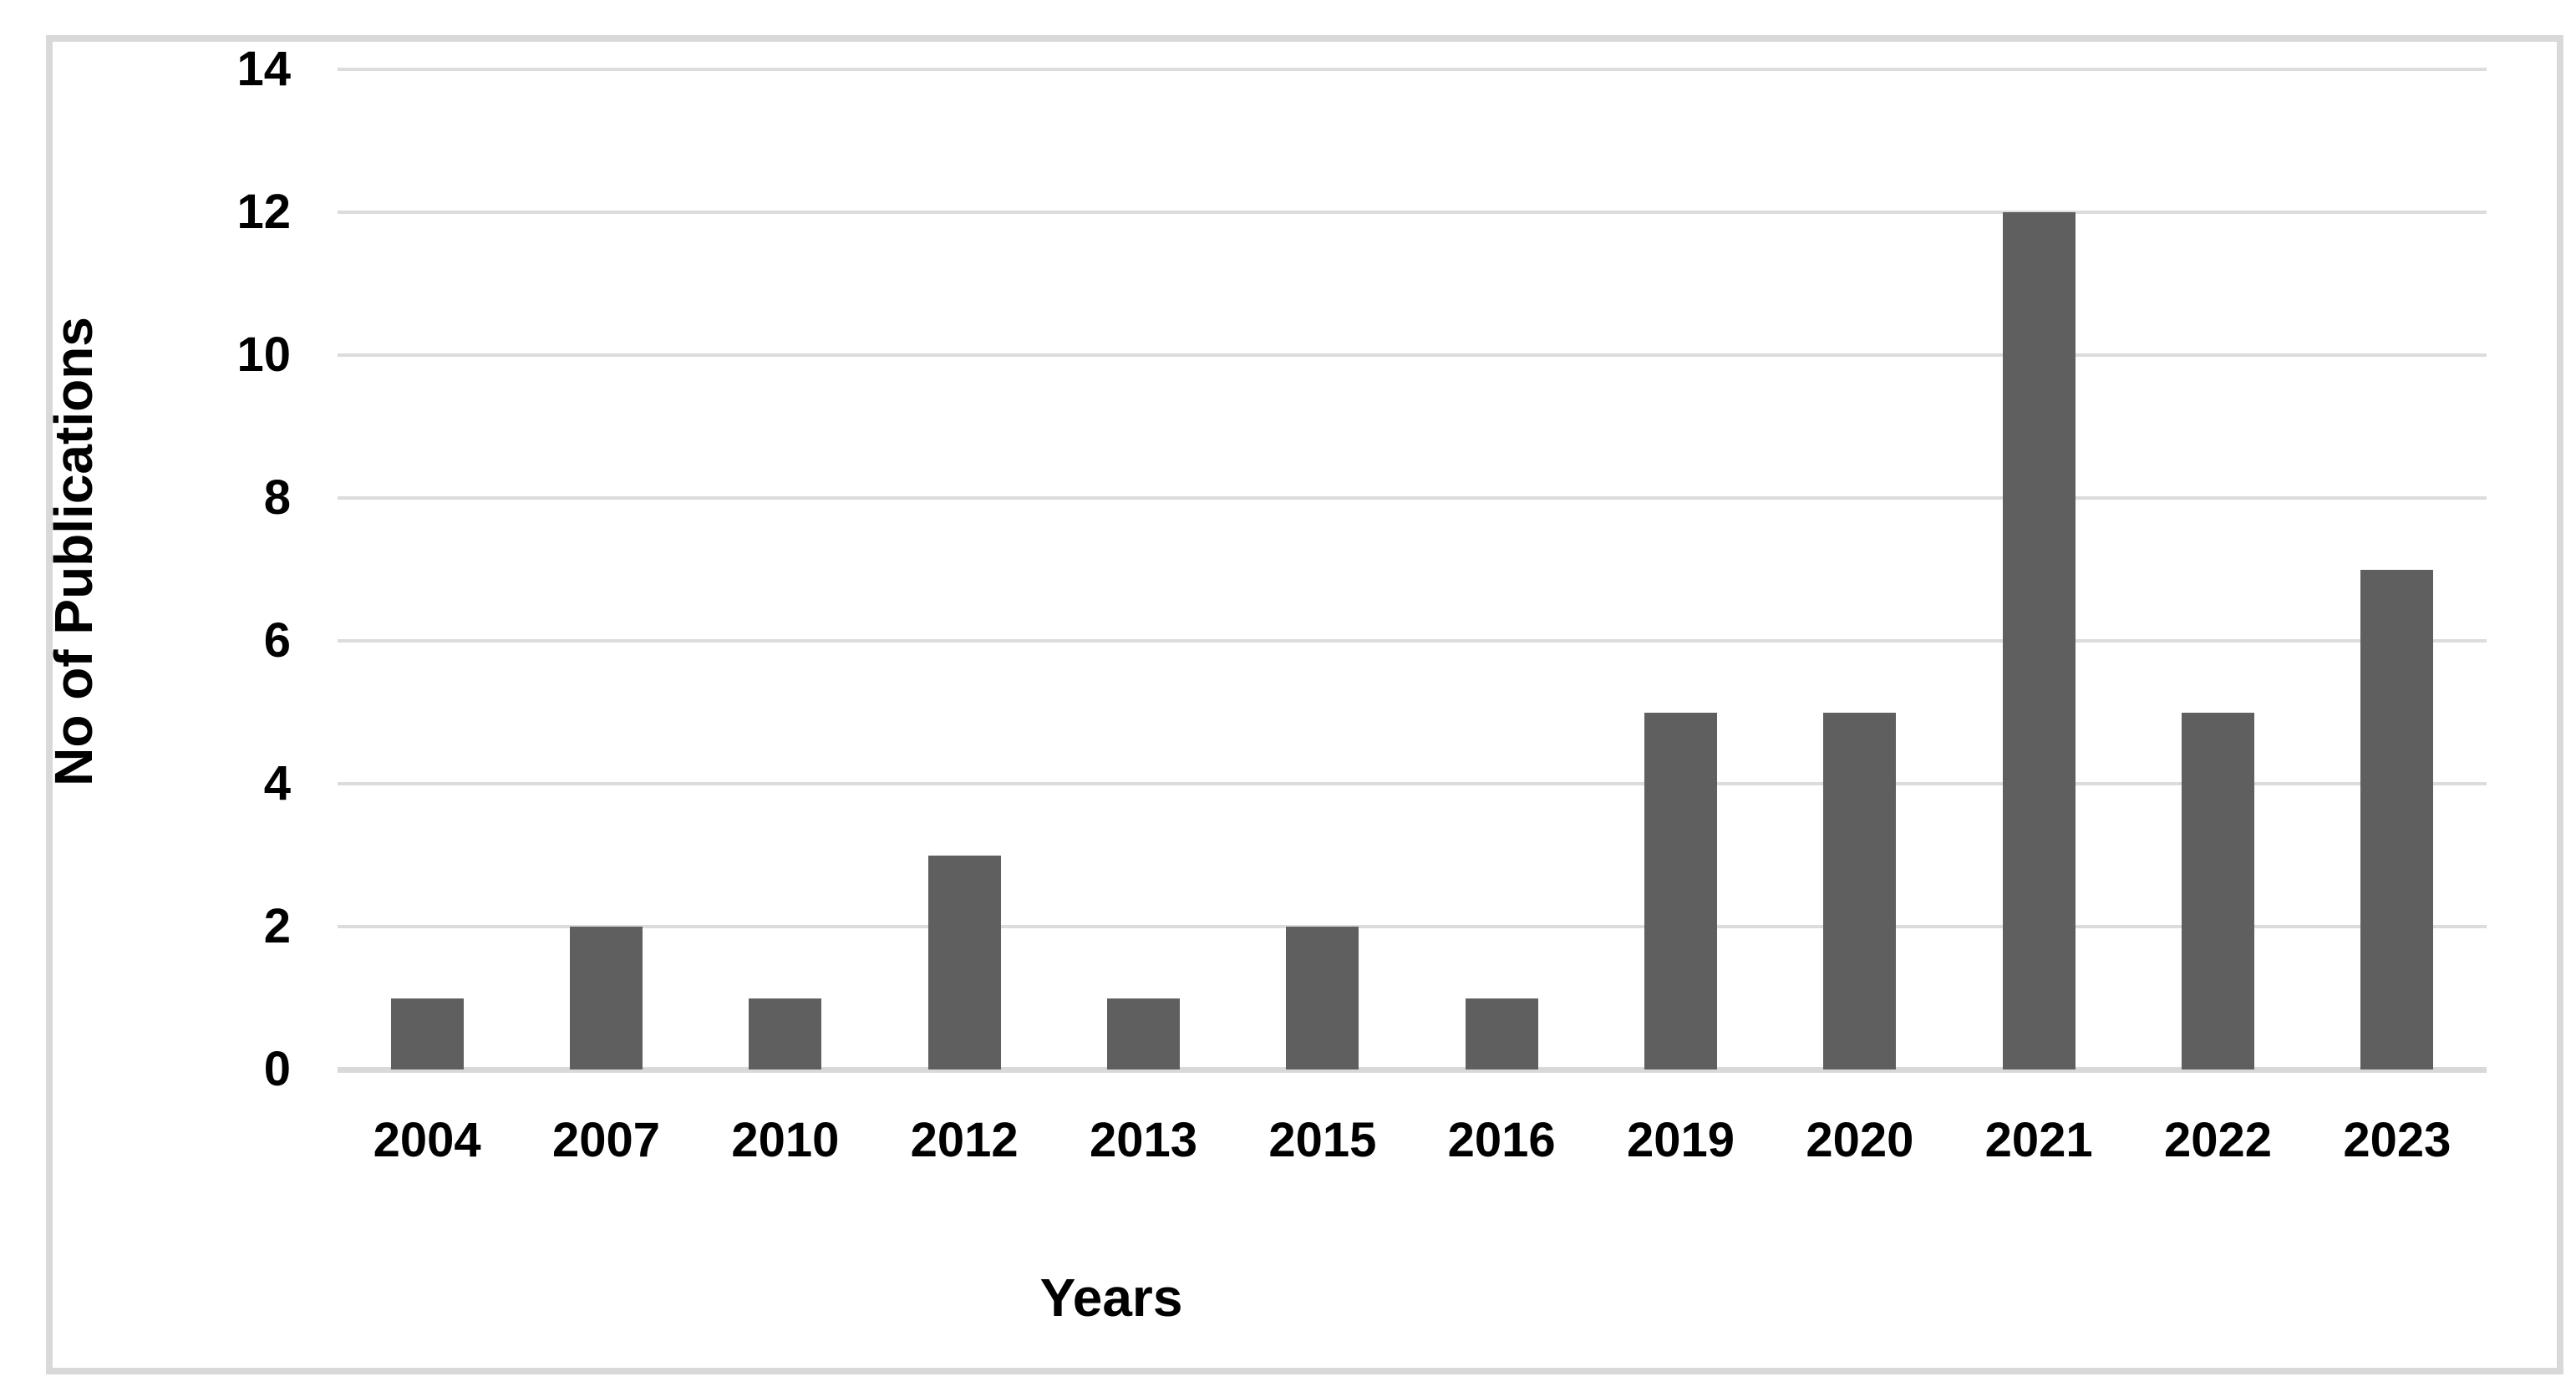  I want to click on bar-2019, so click(1680, 891).